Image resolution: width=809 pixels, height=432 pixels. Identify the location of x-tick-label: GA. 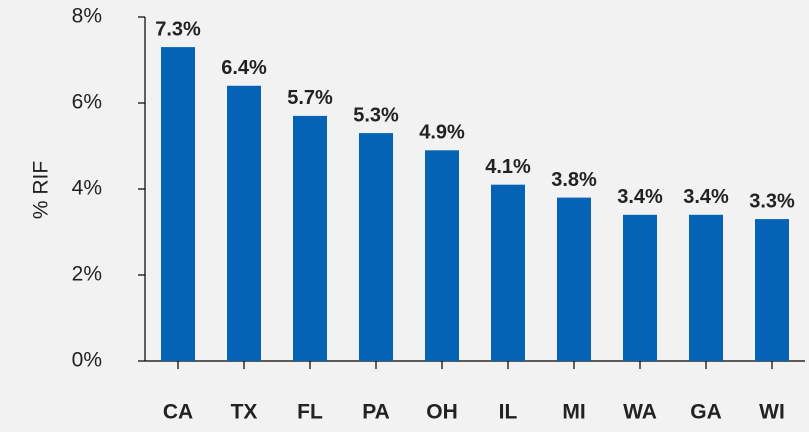
(706, 412).